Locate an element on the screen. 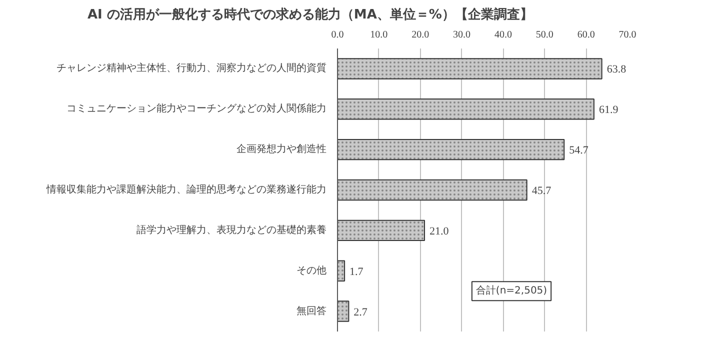  x-tick-label: 30.0 is located at coordinates (462, 35).